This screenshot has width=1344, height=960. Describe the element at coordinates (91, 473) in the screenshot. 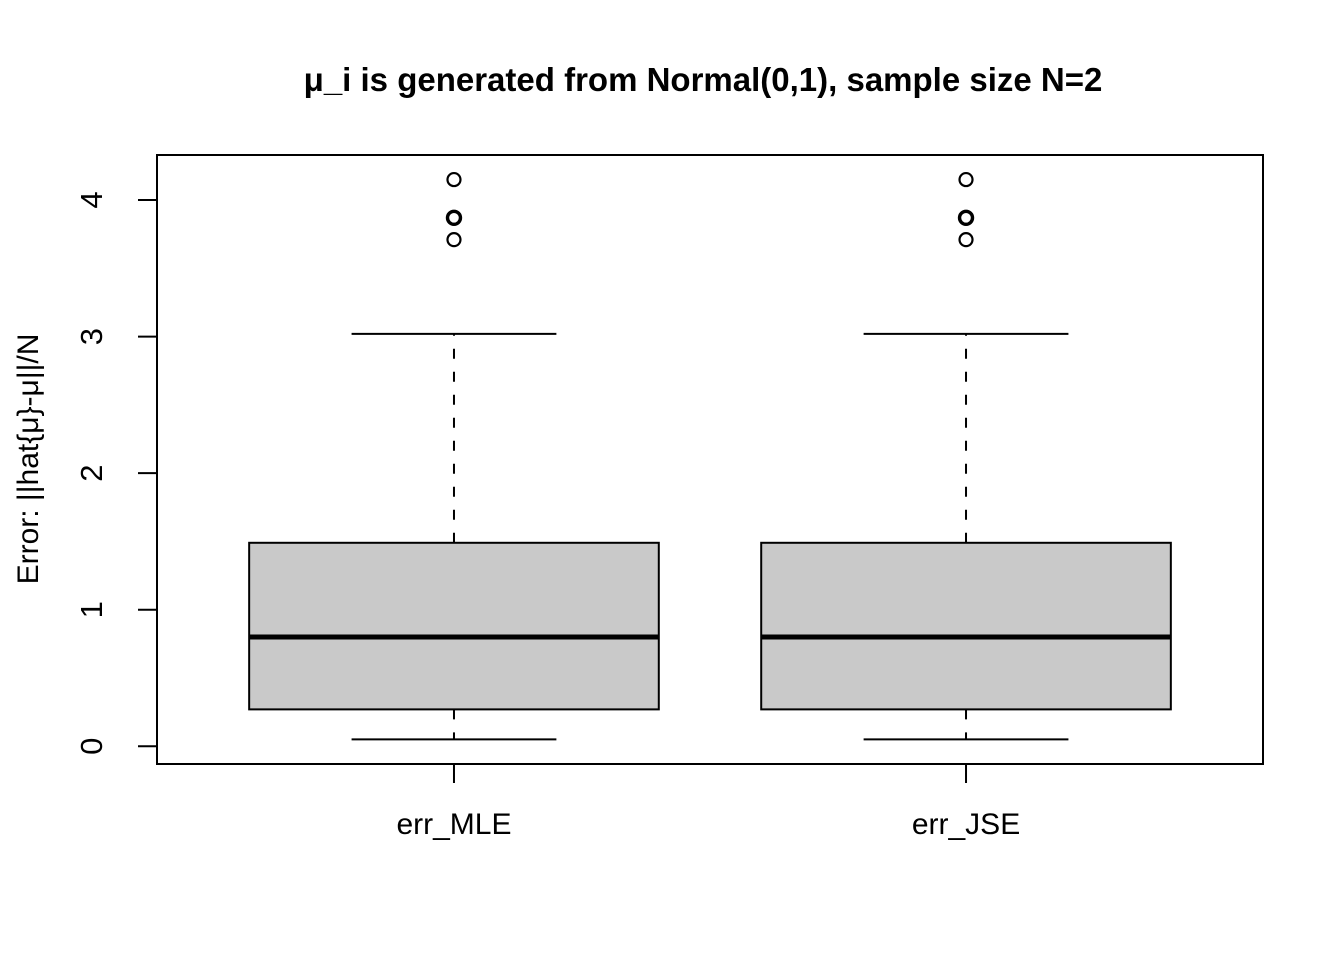

I see `y-tick-label: 2` at that location.